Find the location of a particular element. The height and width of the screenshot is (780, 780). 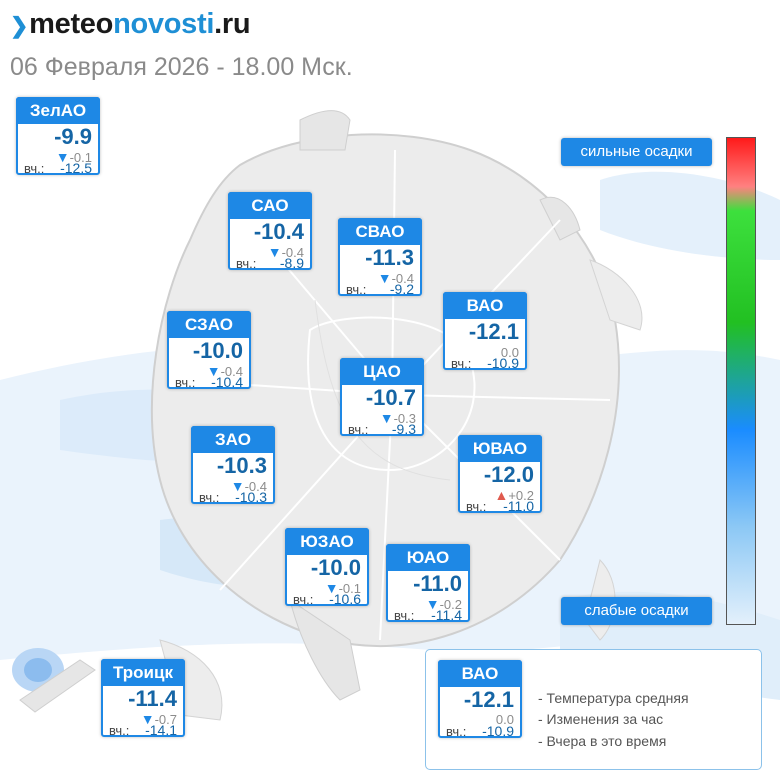

district-name: ЗелАО is located at coordinates (58, 110).